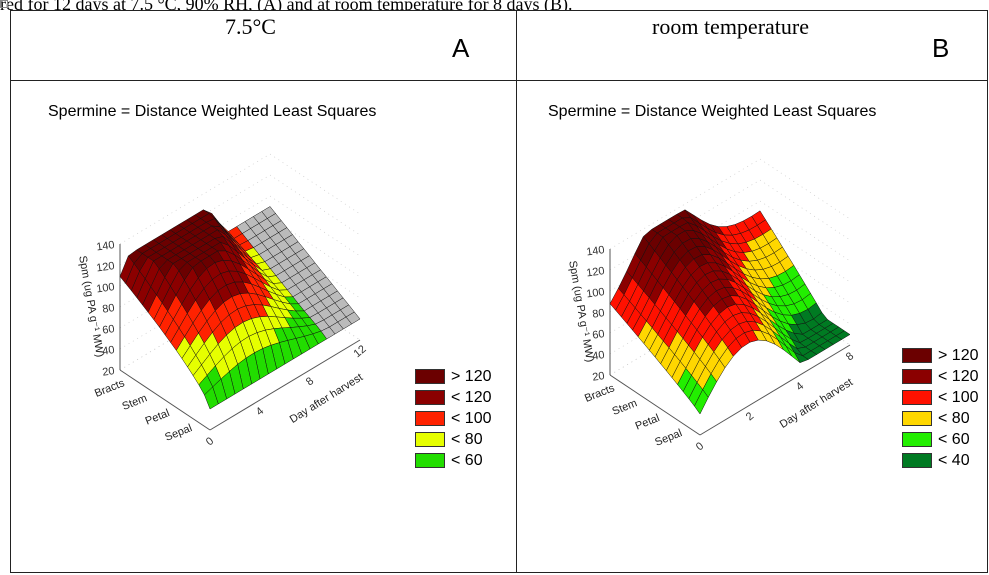 The height and width of the screenshot is (575, 989). What do you see at coordinates (467, 460) in the screenshot?
I see `a-legend-label: < 60` at bounding box center [467, 460].